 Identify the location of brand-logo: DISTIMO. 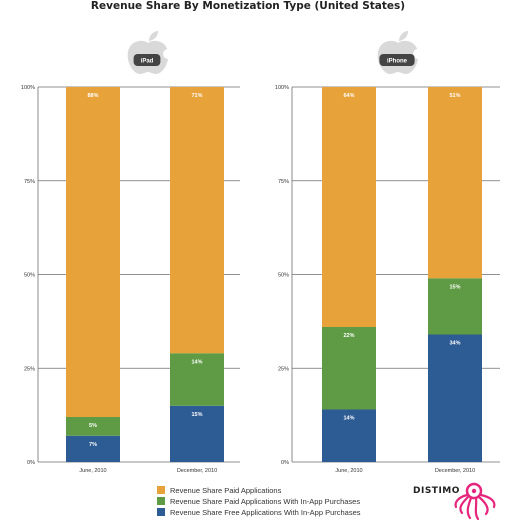
(454, 501).